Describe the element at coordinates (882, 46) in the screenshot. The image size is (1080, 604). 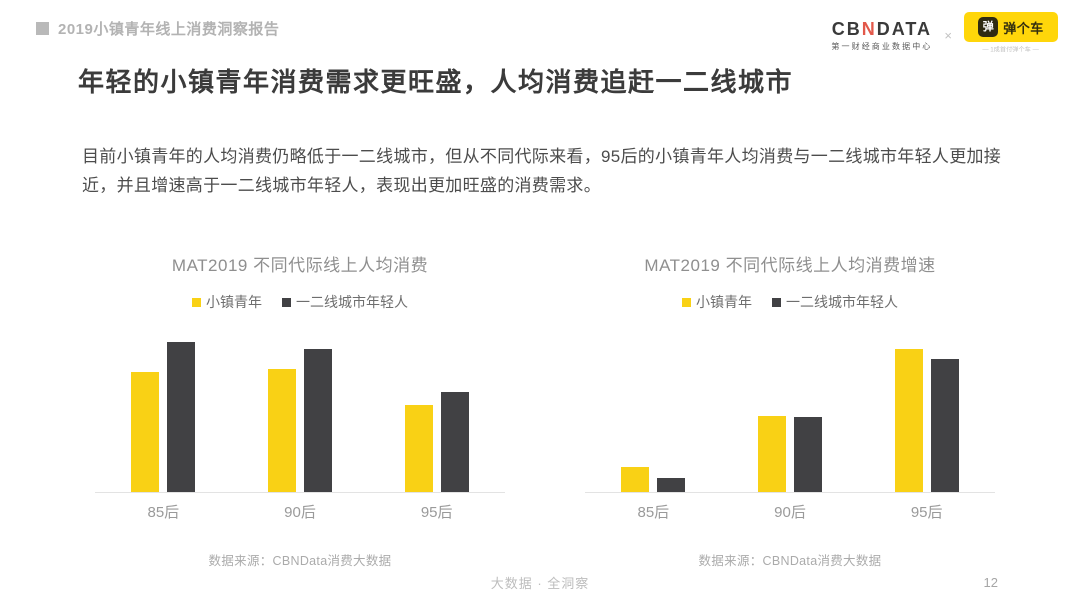
I see `cbndata-subtitle: 第一财经商业数据中心` at that location.